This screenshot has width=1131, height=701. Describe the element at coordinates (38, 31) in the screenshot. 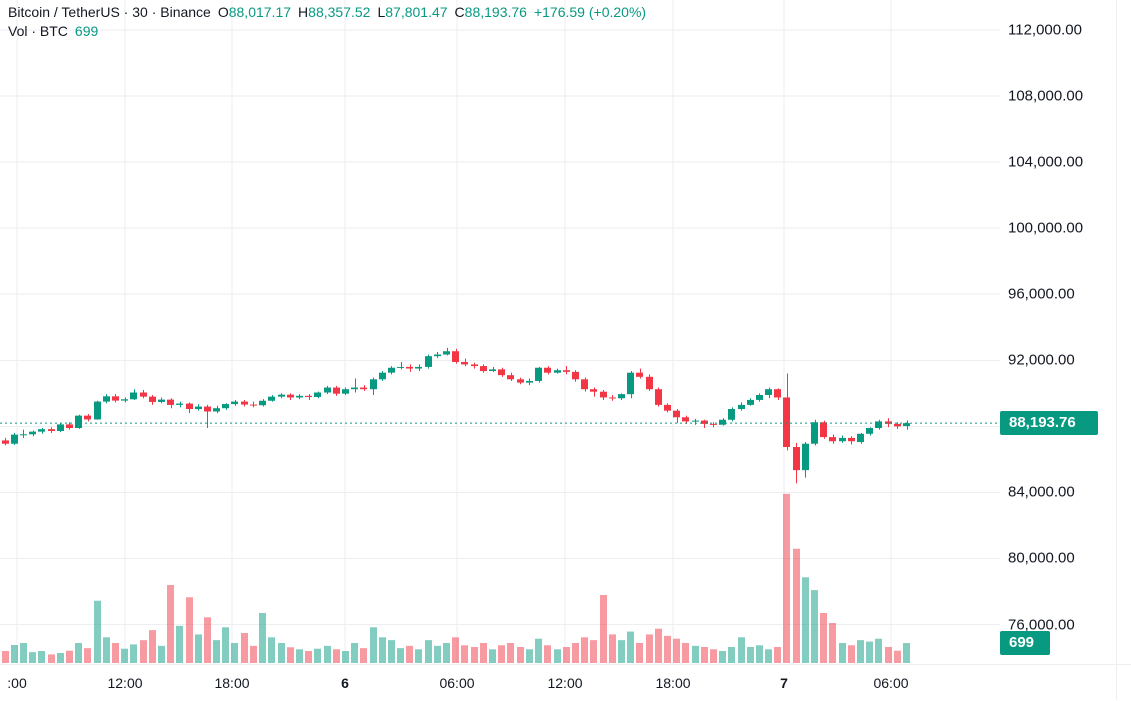

I see `volume-label: Vol · BTC` at that location.